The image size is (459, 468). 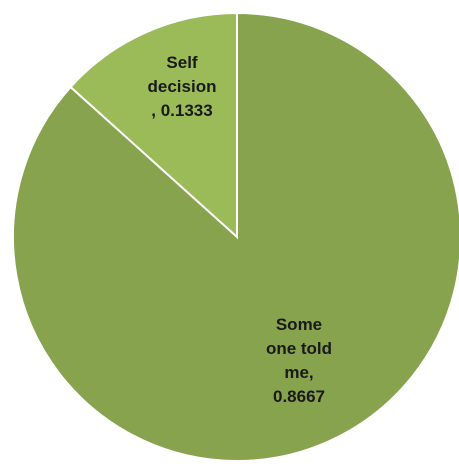 I want to click on pie-label-line: , 0.1333, so click(x=181, y=110).